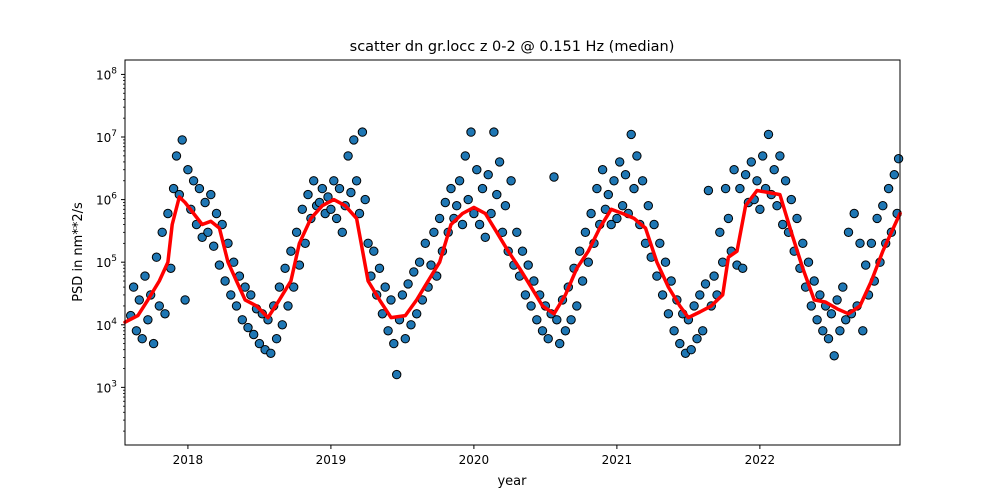 The image size is (1000, 500). Describe the element at coordinates (106, 262) in the screenshot. I see `y-tick-label: 10⁵` at that location.